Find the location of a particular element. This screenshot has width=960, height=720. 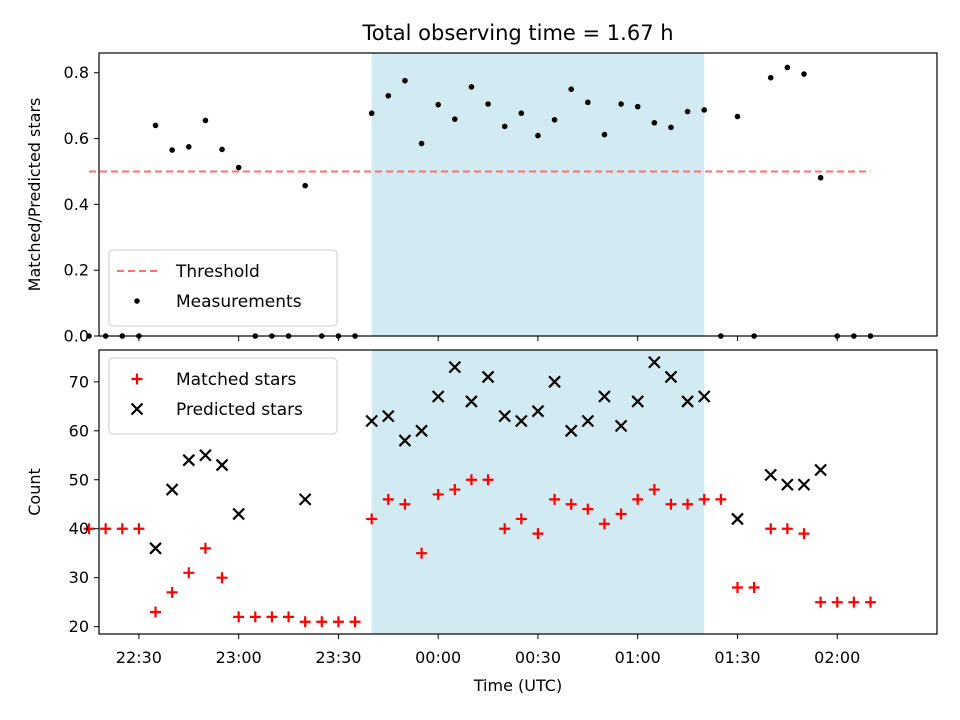

legend-label: Matched stars is located at coordinates (236, 380).